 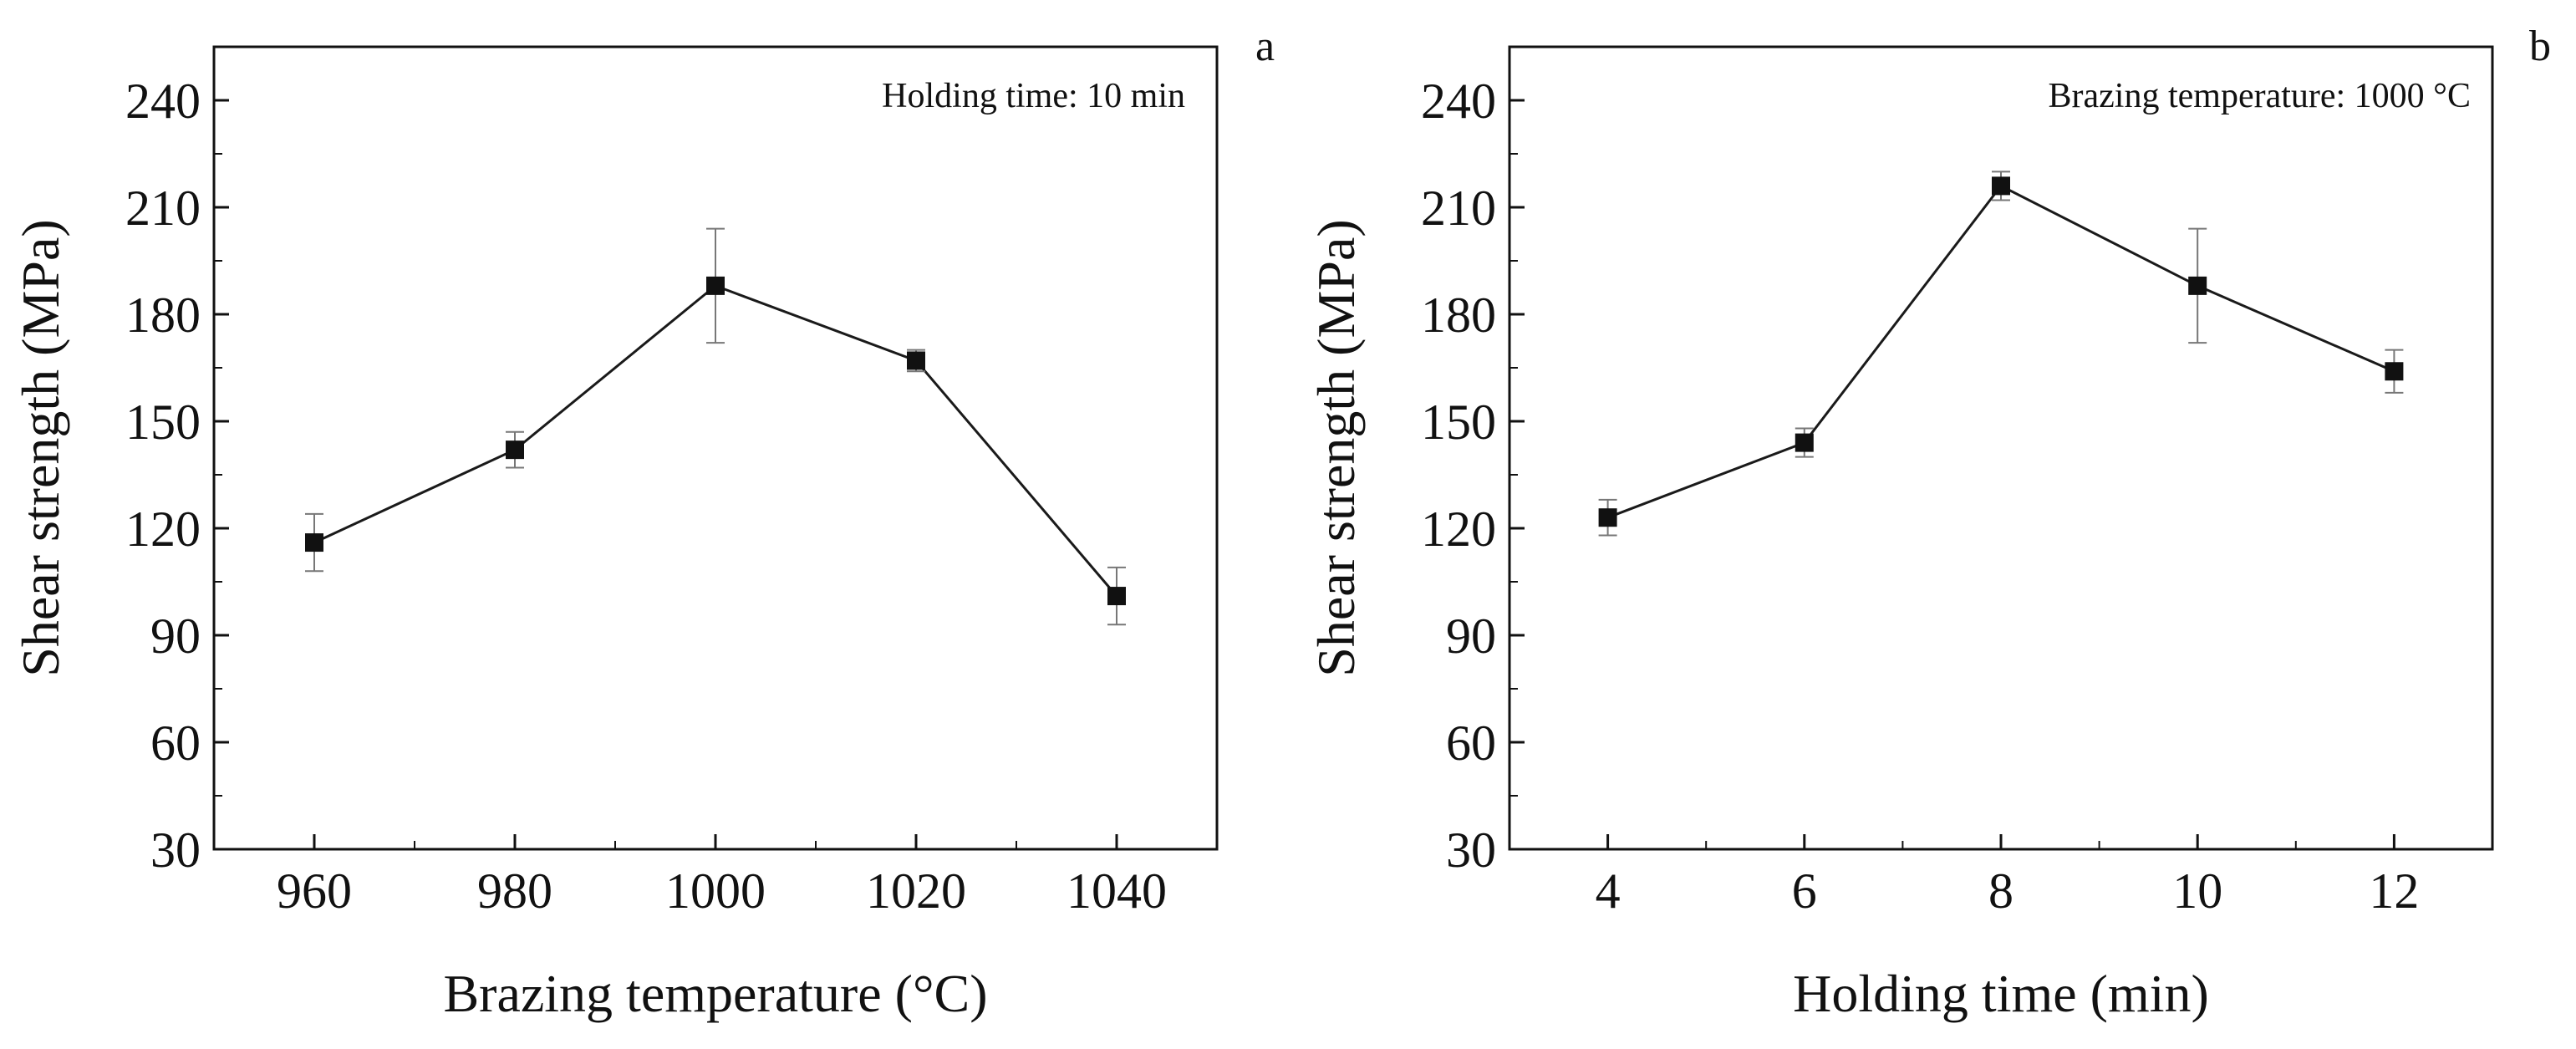 What do you see at coordinates (916, 891) in the screenshot?
I see `x-tick-label: 1020` at bounding box center [916, 891].